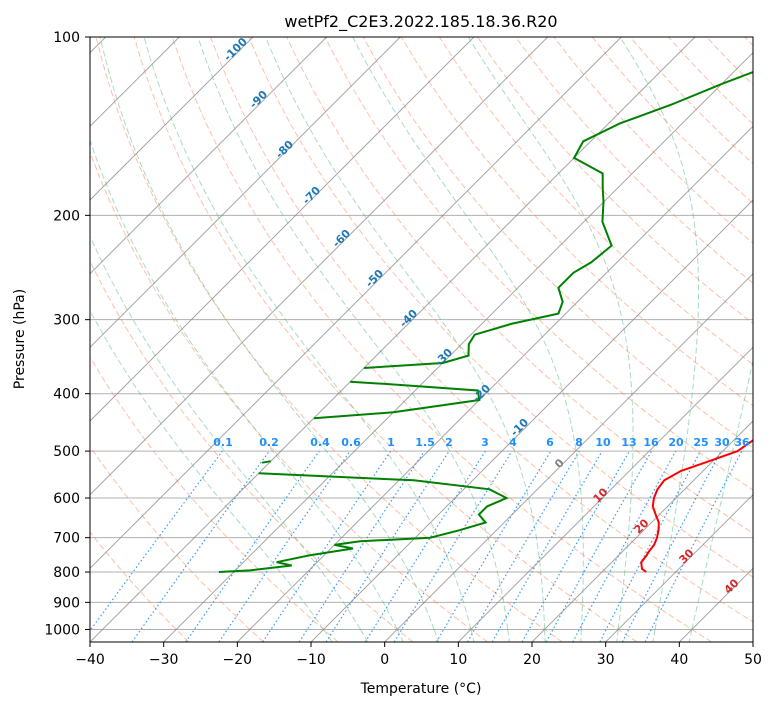 Image resolution: width=775 pixels, height=708 pixels. I want to click on mixing-ratio-line-0.4, so click(252, 546).